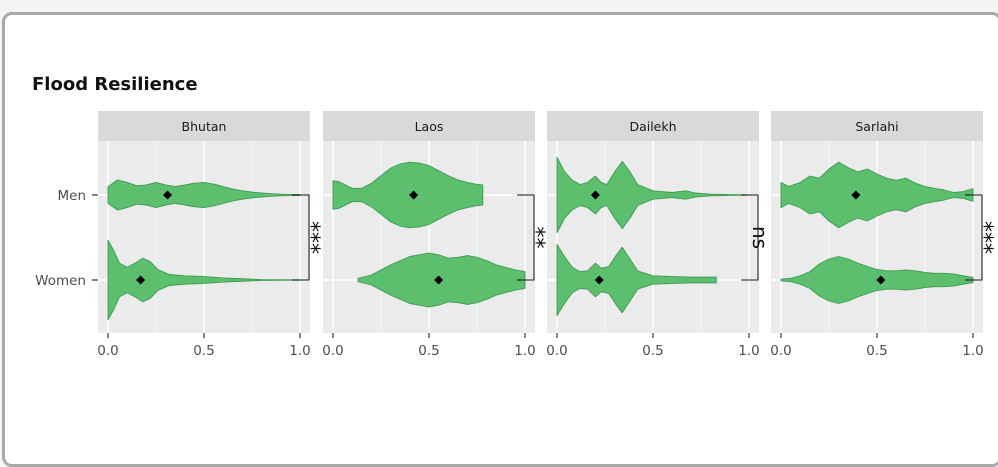  I want to click on significance-label-sarlahi: ***, so click(983, 237).